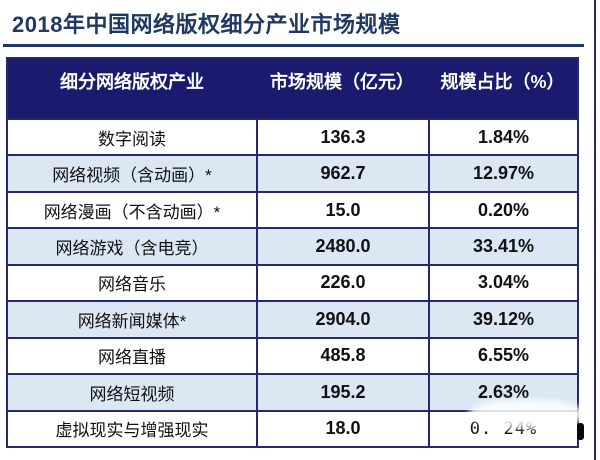  What do you see at coordinates (502, 391) in the screenshot?
I see `share-cell: 2.63%` at bounding box center [502, 391].